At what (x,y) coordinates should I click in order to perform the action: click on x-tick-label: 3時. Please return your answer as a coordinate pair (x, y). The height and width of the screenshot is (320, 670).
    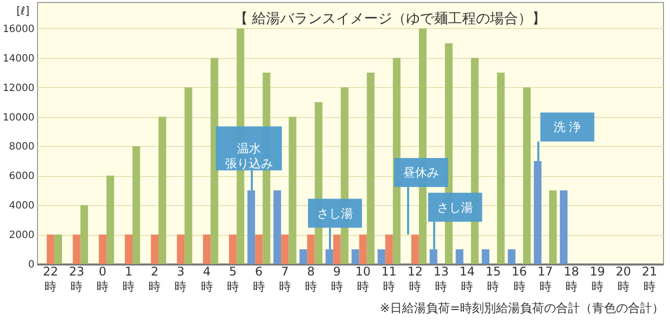
    Looking at the image, I should click on (180, 279).